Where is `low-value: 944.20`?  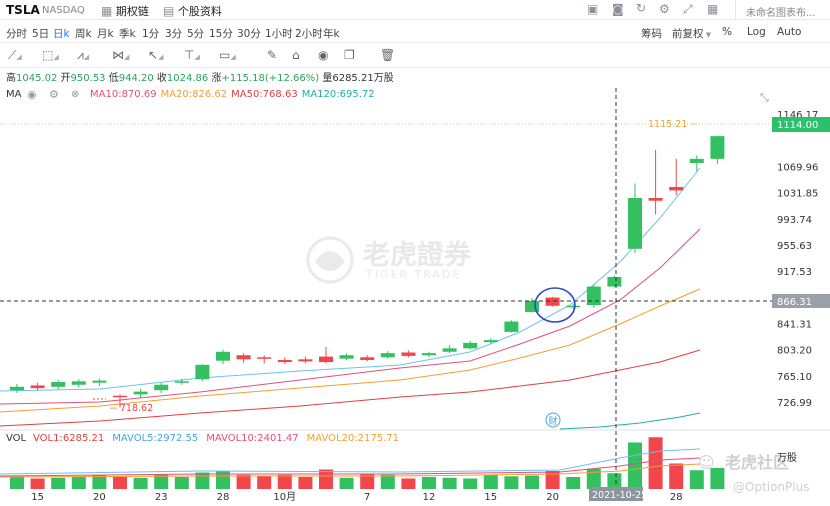 low-value: 944.20 is located at coordinates (136, 78).